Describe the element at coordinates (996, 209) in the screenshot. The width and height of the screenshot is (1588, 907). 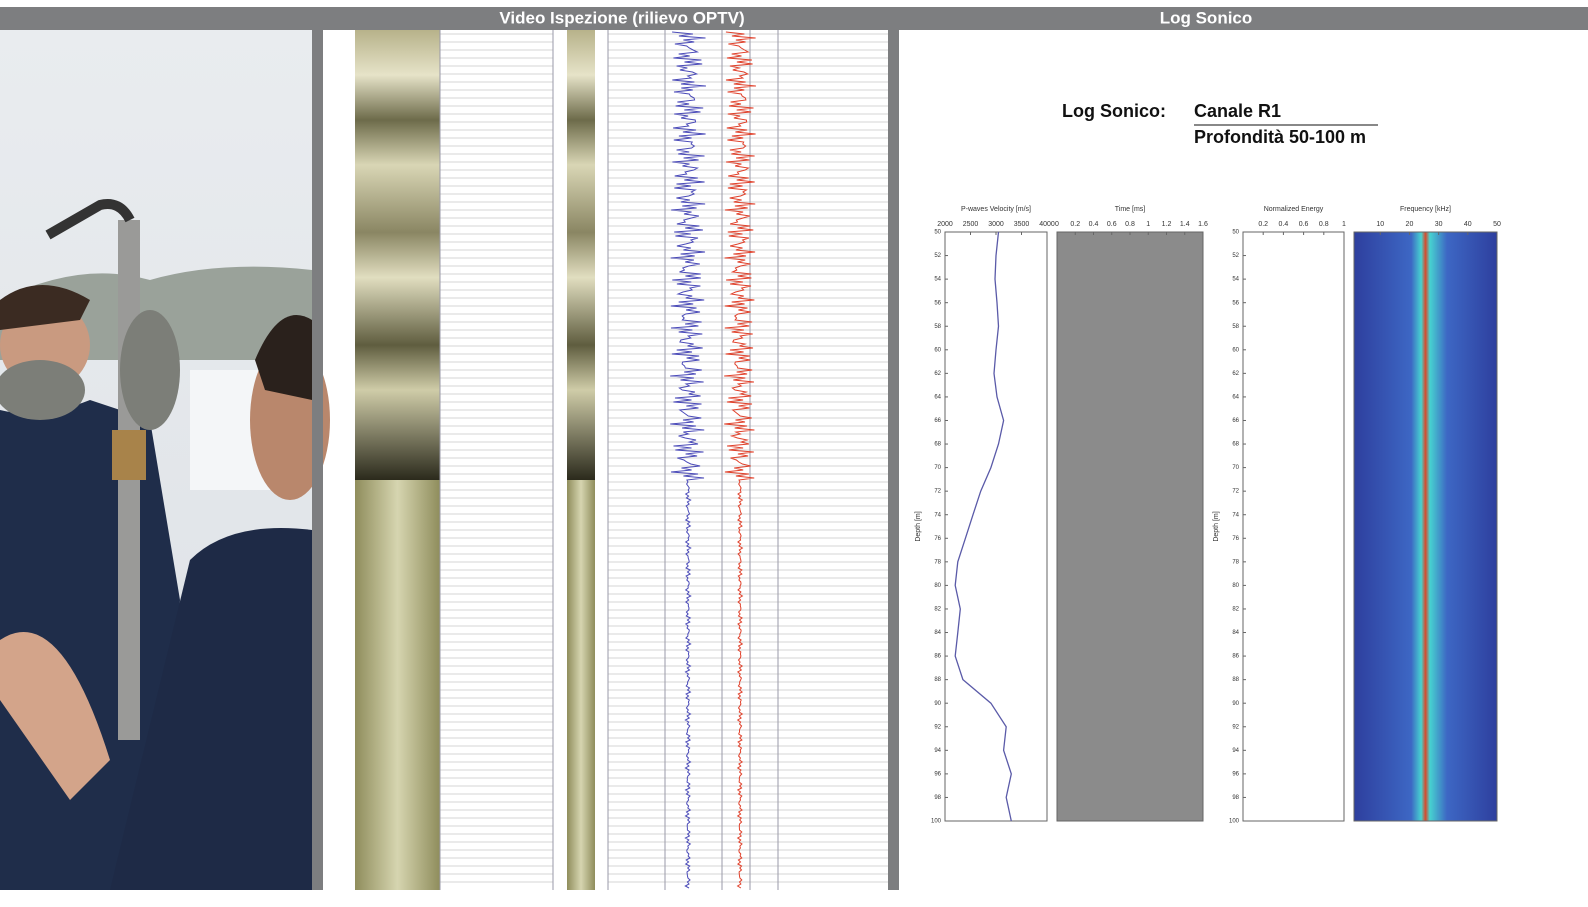
I see `x-axis-label: P-waves Velocity [m/s]` at that location.